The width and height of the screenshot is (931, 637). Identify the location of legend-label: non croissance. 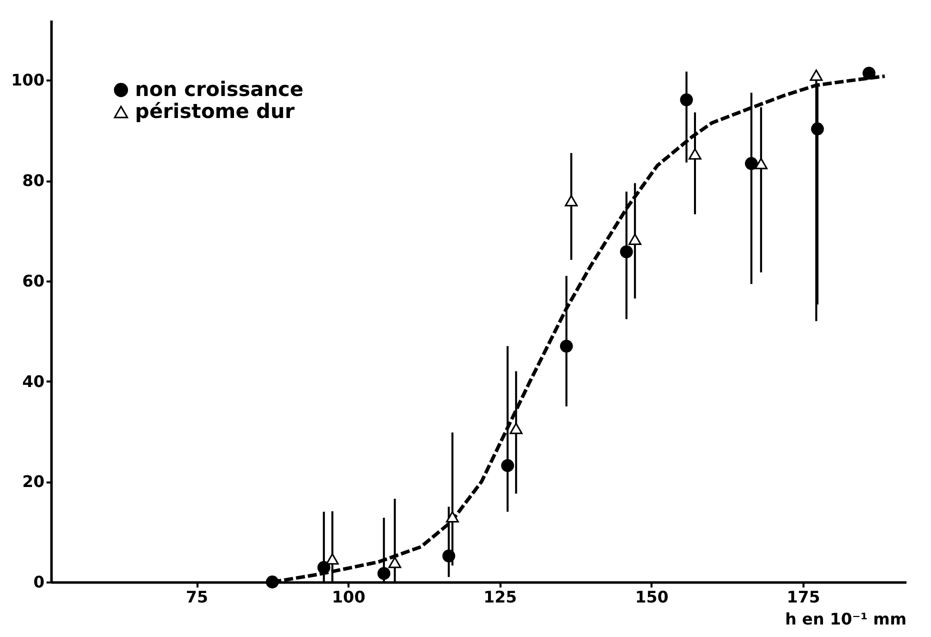
(219, 89).